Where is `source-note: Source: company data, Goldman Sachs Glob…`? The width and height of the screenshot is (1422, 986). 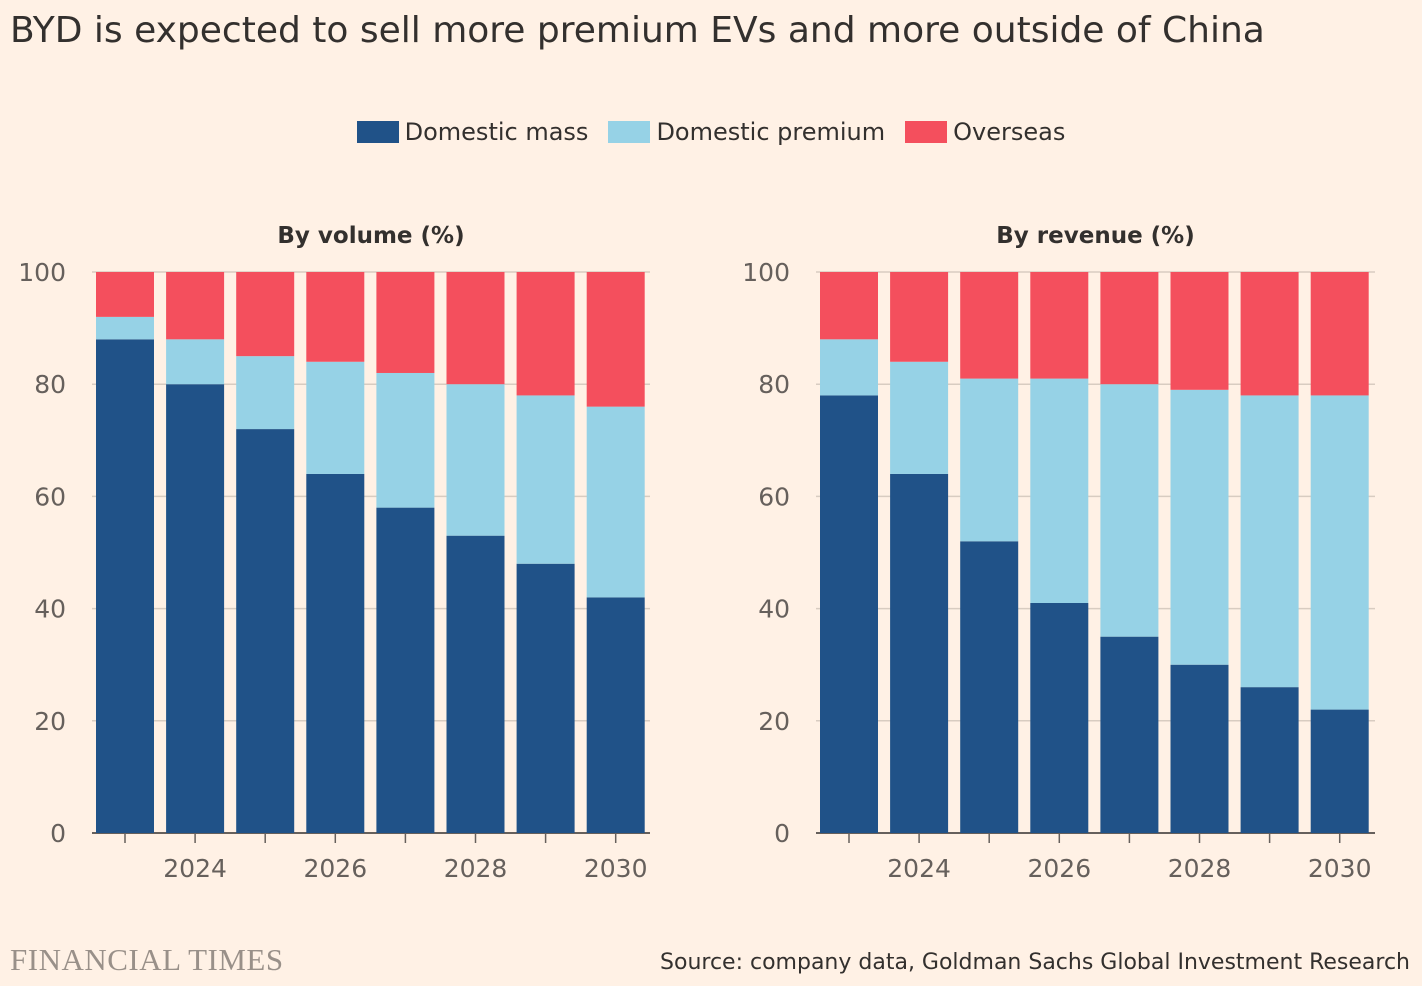
source-note: Source: company data, Goldman Sachs Glob… is located at coordinates (1035, 962).